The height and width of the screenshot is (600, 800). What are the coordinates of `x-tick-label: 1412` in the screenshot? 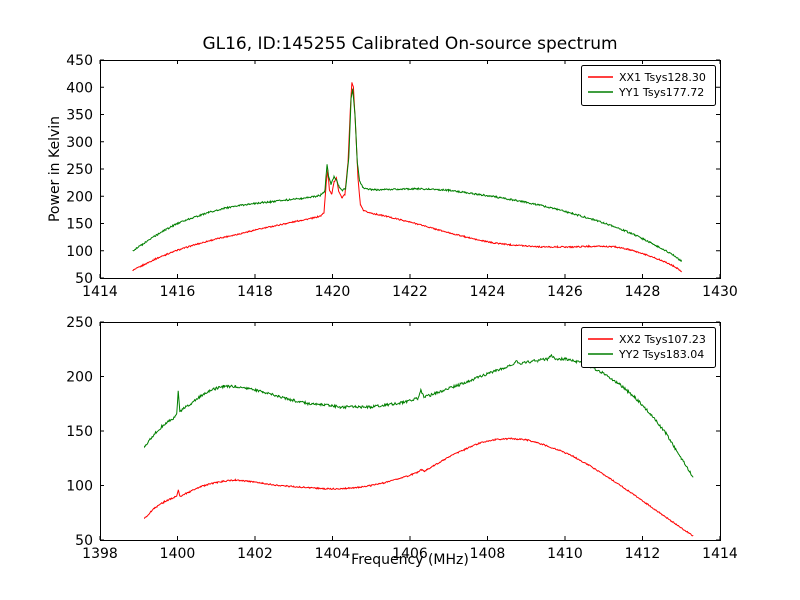 It's located at (643, 554).